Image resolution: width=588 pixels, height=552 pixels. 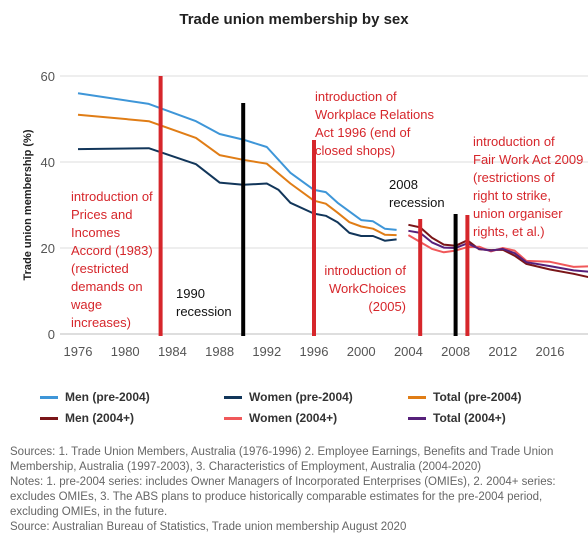 What do you see at coordinates (469, 418) in the screenshot?
I see `legend-label: Total (2004+)` at bounding box center [469, 418].